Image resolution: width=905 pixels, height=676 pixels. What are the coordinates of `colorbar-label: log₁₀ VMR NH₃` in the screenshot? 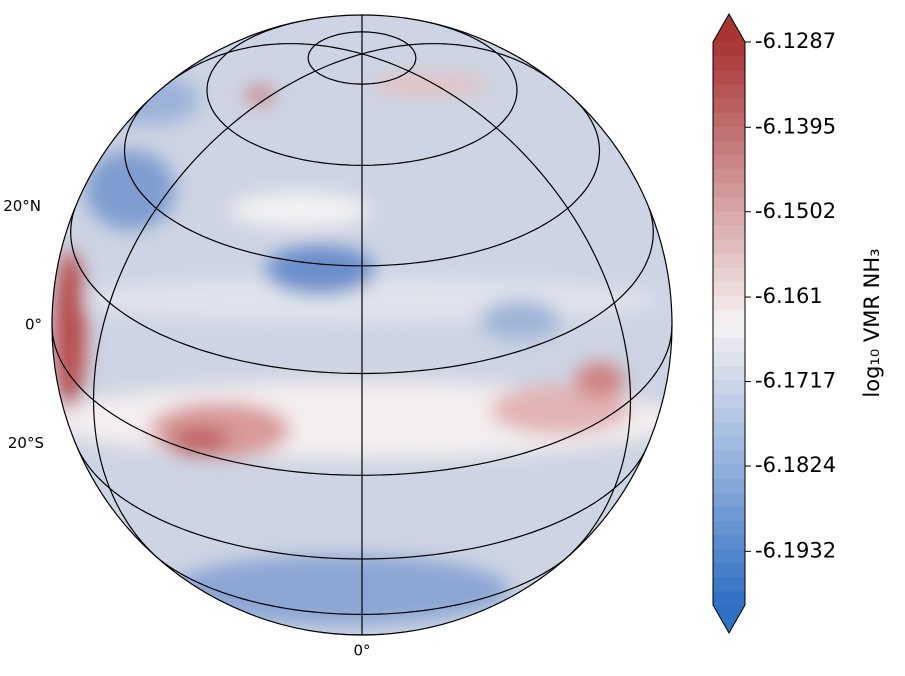 It's located at (872, 322).